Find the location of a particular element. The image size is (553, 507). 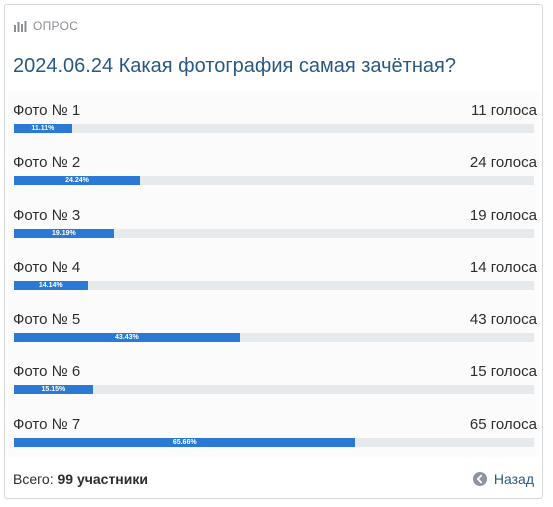

option-bar-track: 65.66% is located at coordinates (274, 442).